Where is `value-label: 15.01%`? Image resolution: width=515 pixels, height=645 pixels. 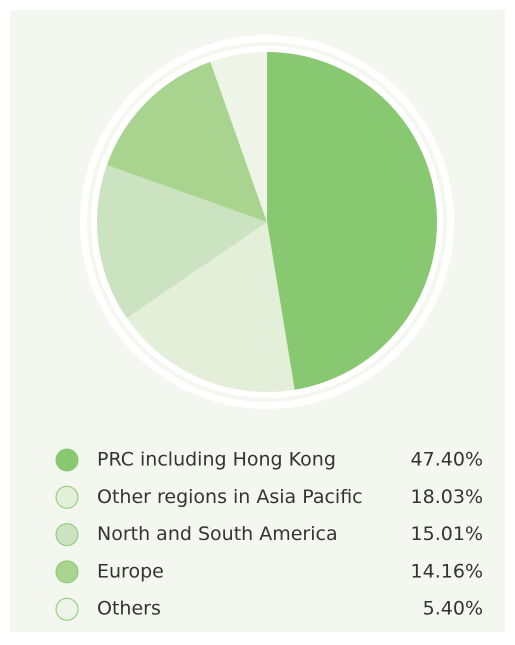
value-label: 15.01% is located at coordinates (447, 534).